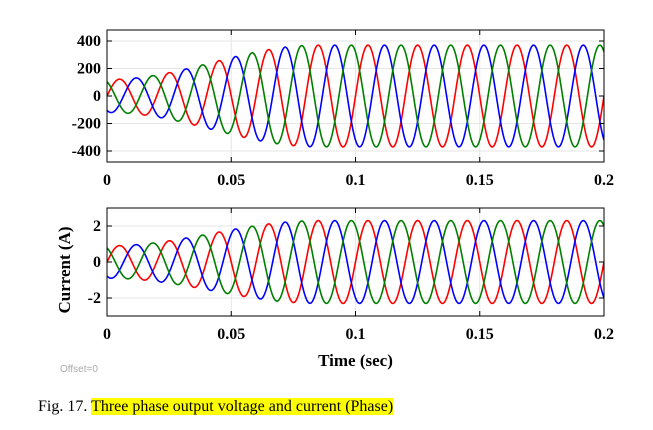 This screenshot has width=653, height=430. What do you see at coordinates (94, 298) in the screenshot?
I see `y-tick-label: -2` at bounding box center [94, 298].